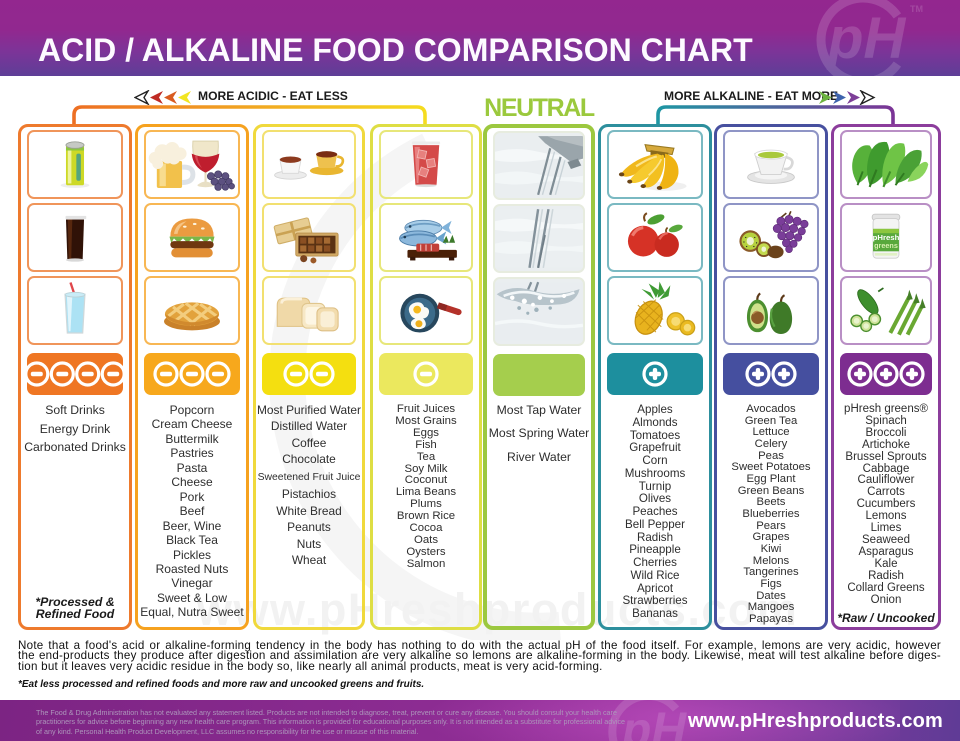  What do you see at coordinates (886, 245) in the screenshot?
I see `svg-text: greens` at bounding box center [886, 245].